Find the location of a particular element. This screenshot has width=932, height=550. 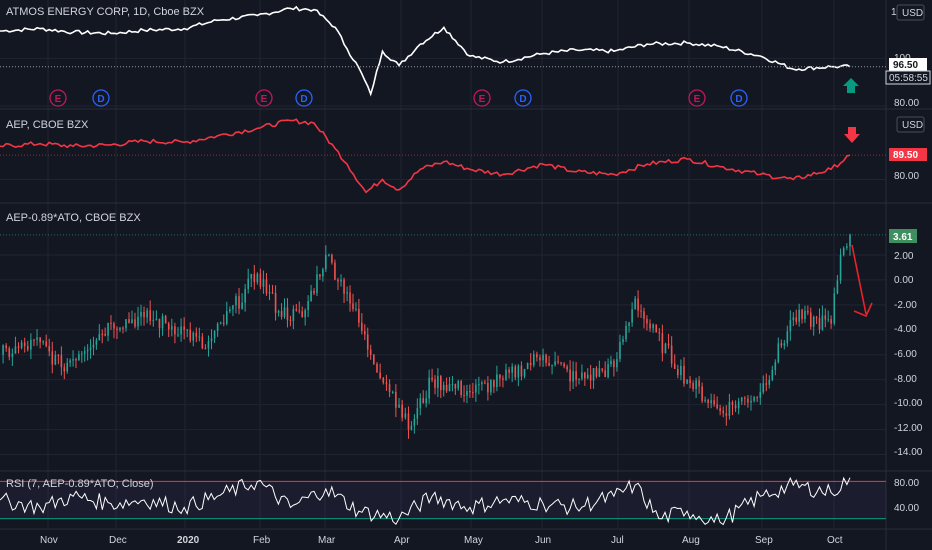

time-tick-may: May is located at coordinates (473, 540).